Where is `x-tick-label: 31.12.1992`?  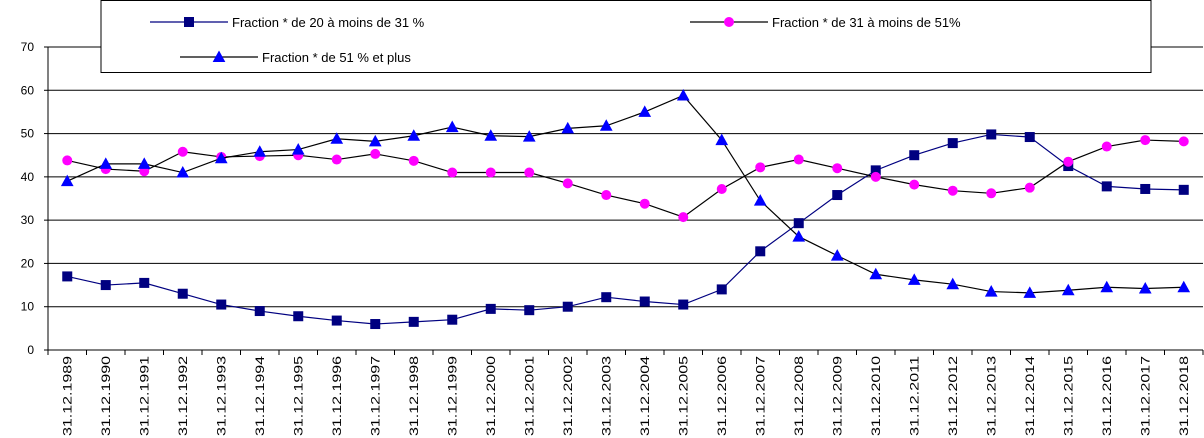 x-tick-label: 31.12.1992 is located at coordinates (183, 396).